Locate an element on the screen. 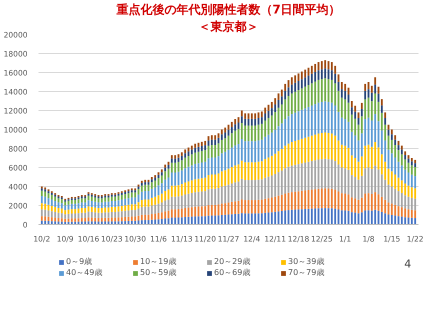 The image size is (427, 320). chart-title: 重点化後の年代別陽性者数（7日間平均） is located at coordinates (228, 9).